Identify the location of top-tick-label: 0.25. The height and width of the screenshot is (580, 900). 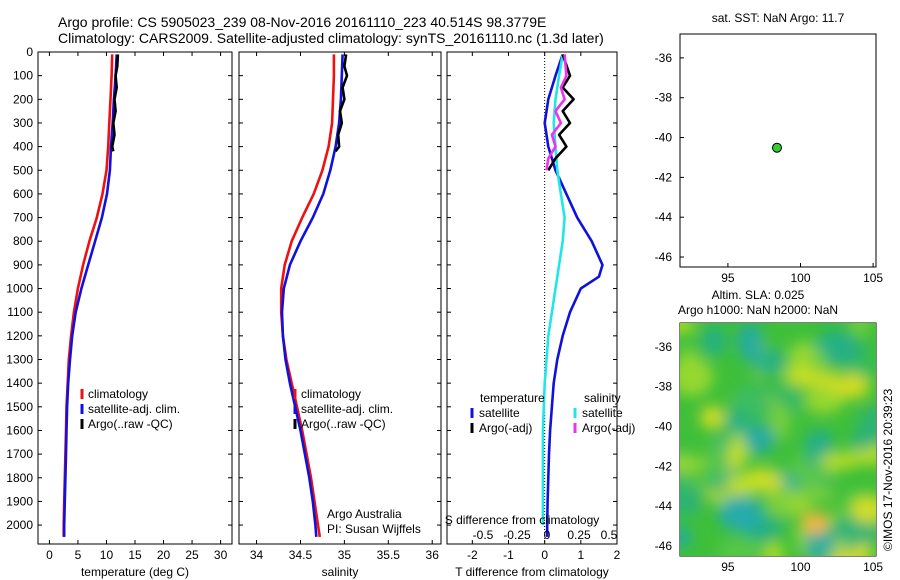
(579, 535).